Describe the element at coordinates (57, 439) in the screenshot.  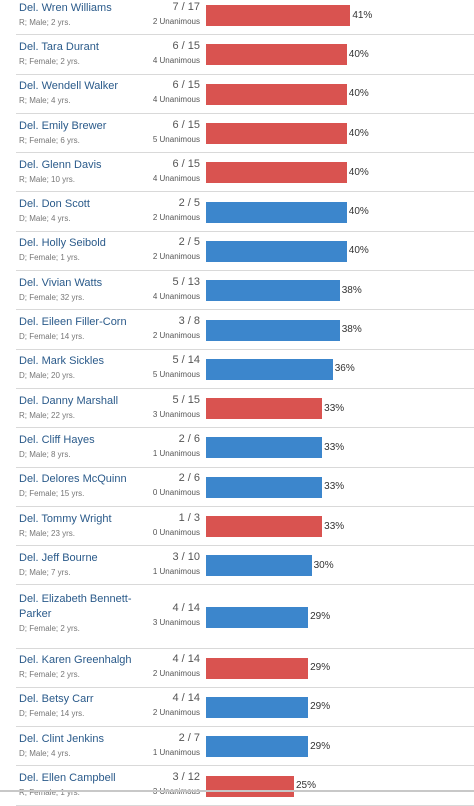
I see `delegate-name: Del. Cliff Hayes` at that location.